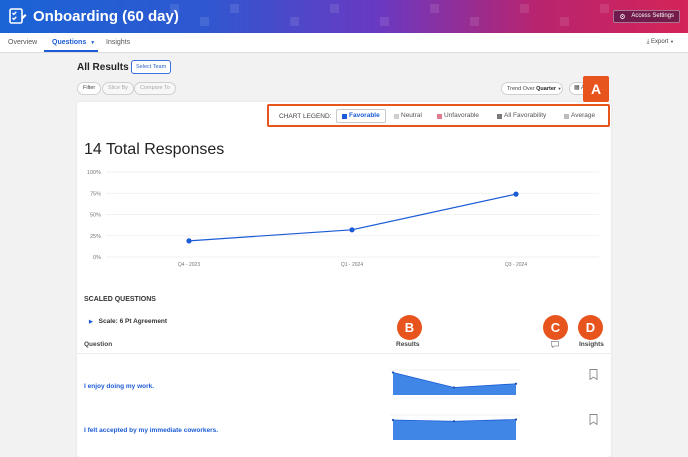 The image size is (688, 457). I want to click on select-team-button: Select Team, so click(151, 67).